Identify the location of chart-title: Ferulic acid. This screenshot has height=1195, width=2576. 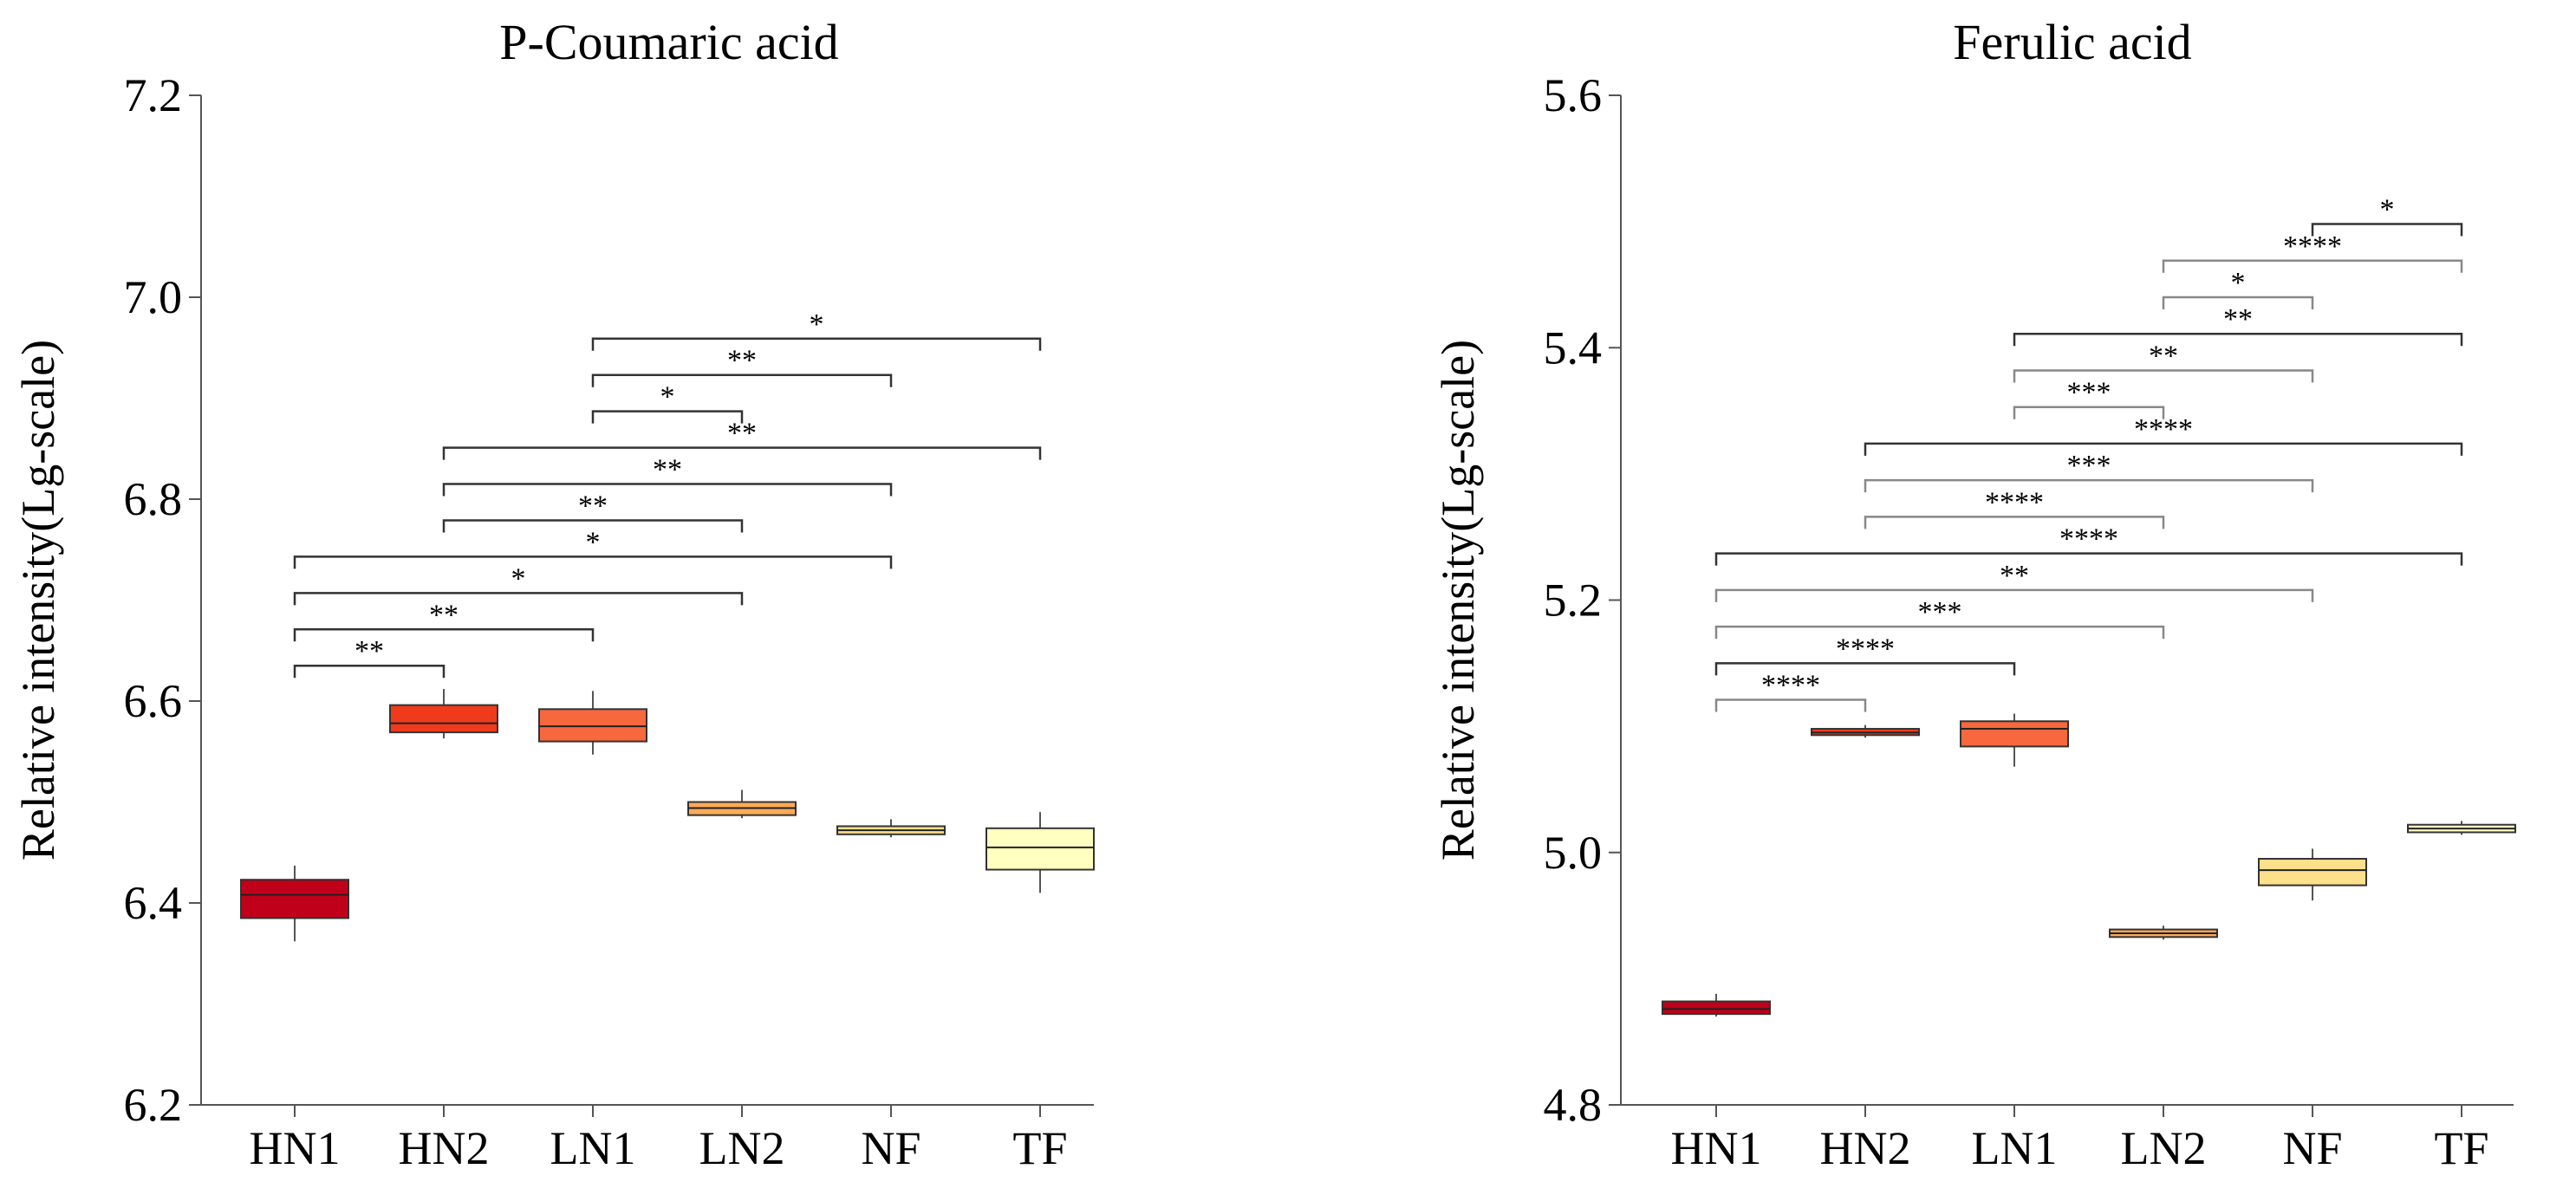
(2072, 42).